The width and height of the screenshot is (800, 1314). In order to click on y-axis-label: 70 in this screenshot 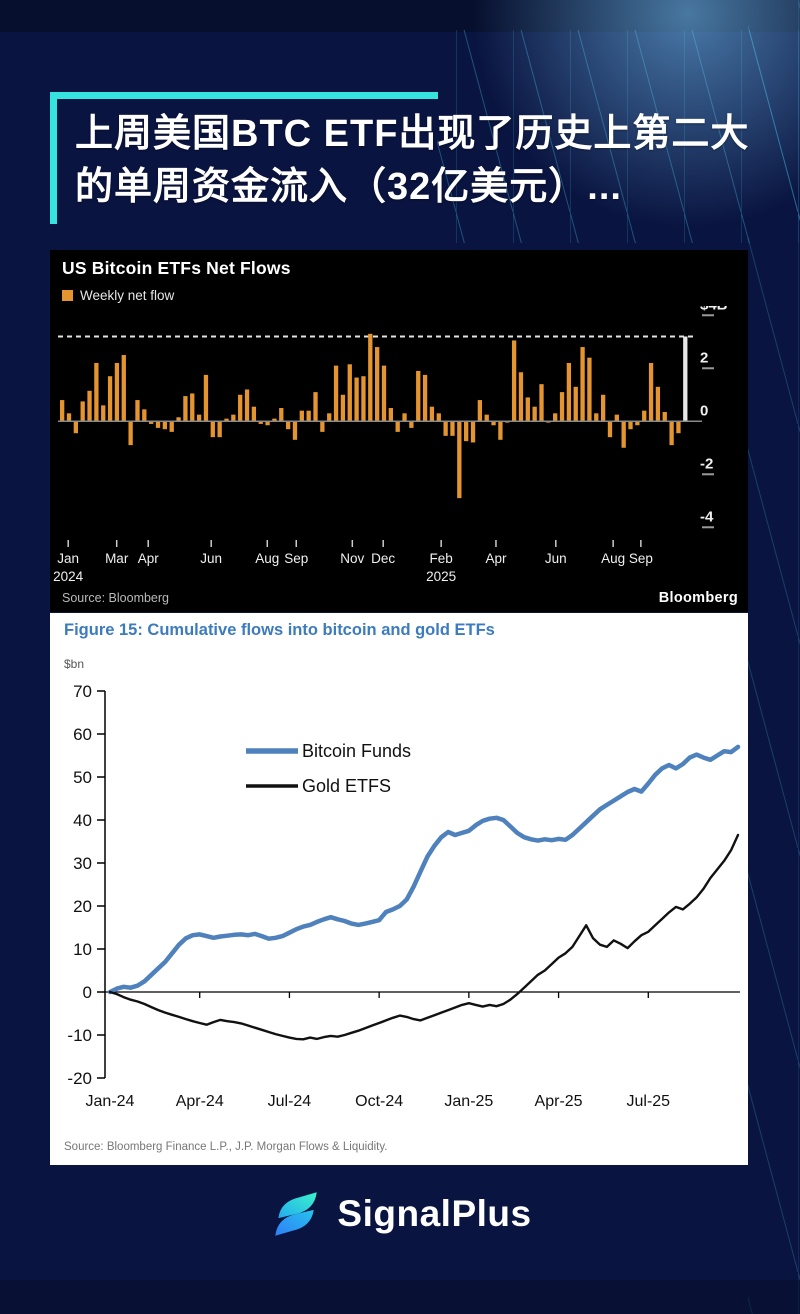, I will do `click(82, 691)`.